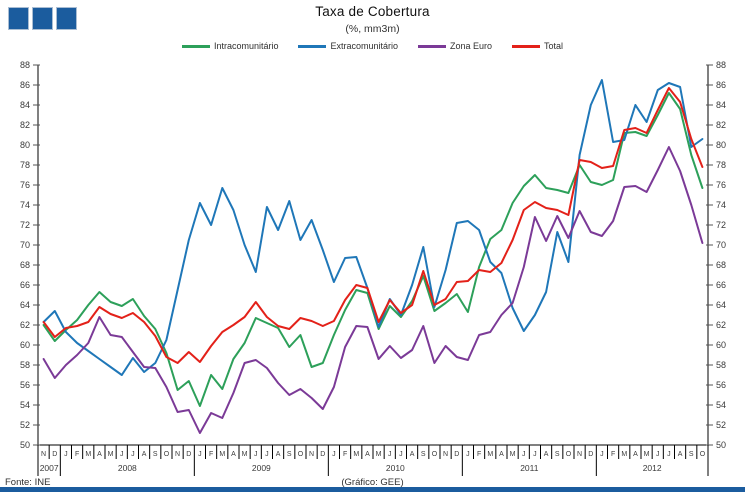 The image size is (745, 492). I want to click on legend-label: Intracomunitário, so click(246, 46).